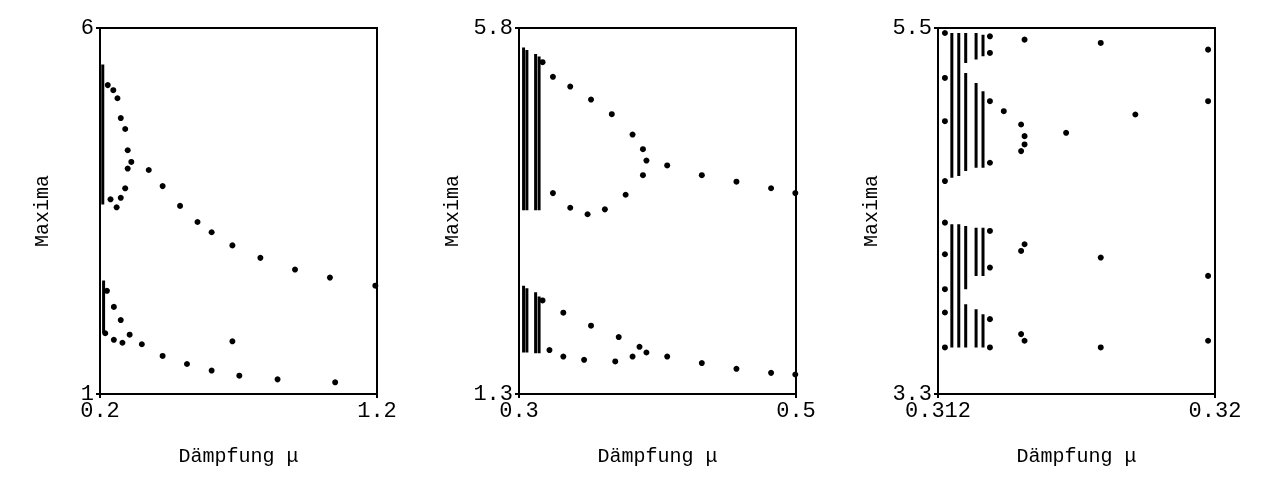 This screenshot has height=484, width=1273. I want to click on x-tick-label: 1.2, so click(377, 411).